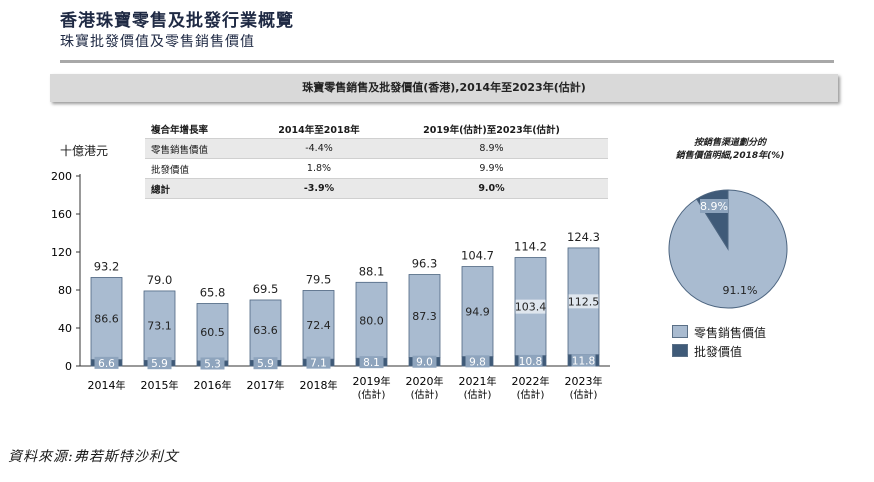 The height and width of the screenshot is (482, 874). What do you see at coordinates (729, 143) in the screenshot?
I see `pie-title-line-1: 按銷售渠道劃分的` at bounding box center [729, 143].